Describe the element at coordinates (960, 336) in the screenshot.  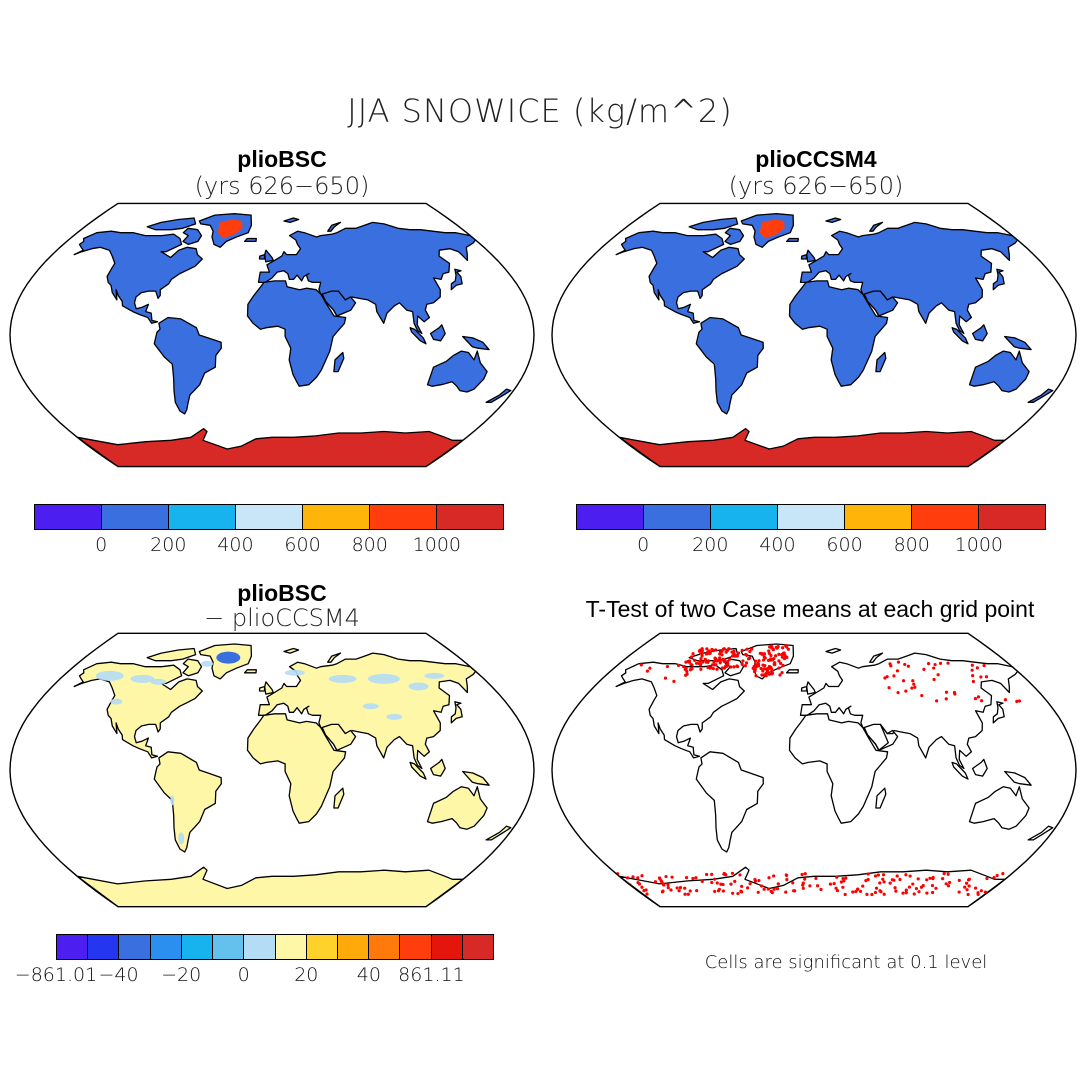
I see `landmass-sumatra` at that location.